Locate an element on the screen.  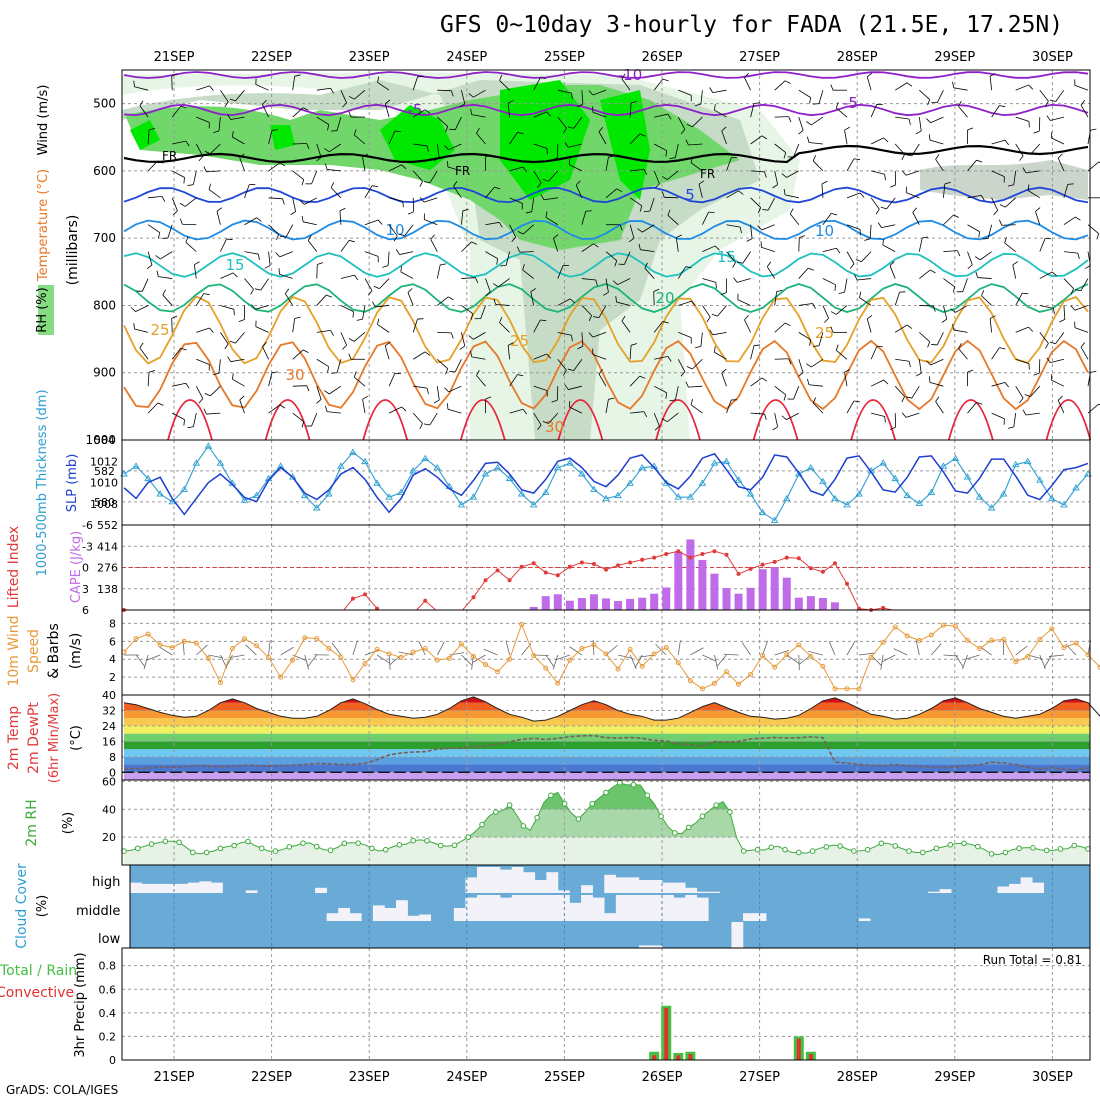
lifted-index-point is located at coordinates (678, 551).